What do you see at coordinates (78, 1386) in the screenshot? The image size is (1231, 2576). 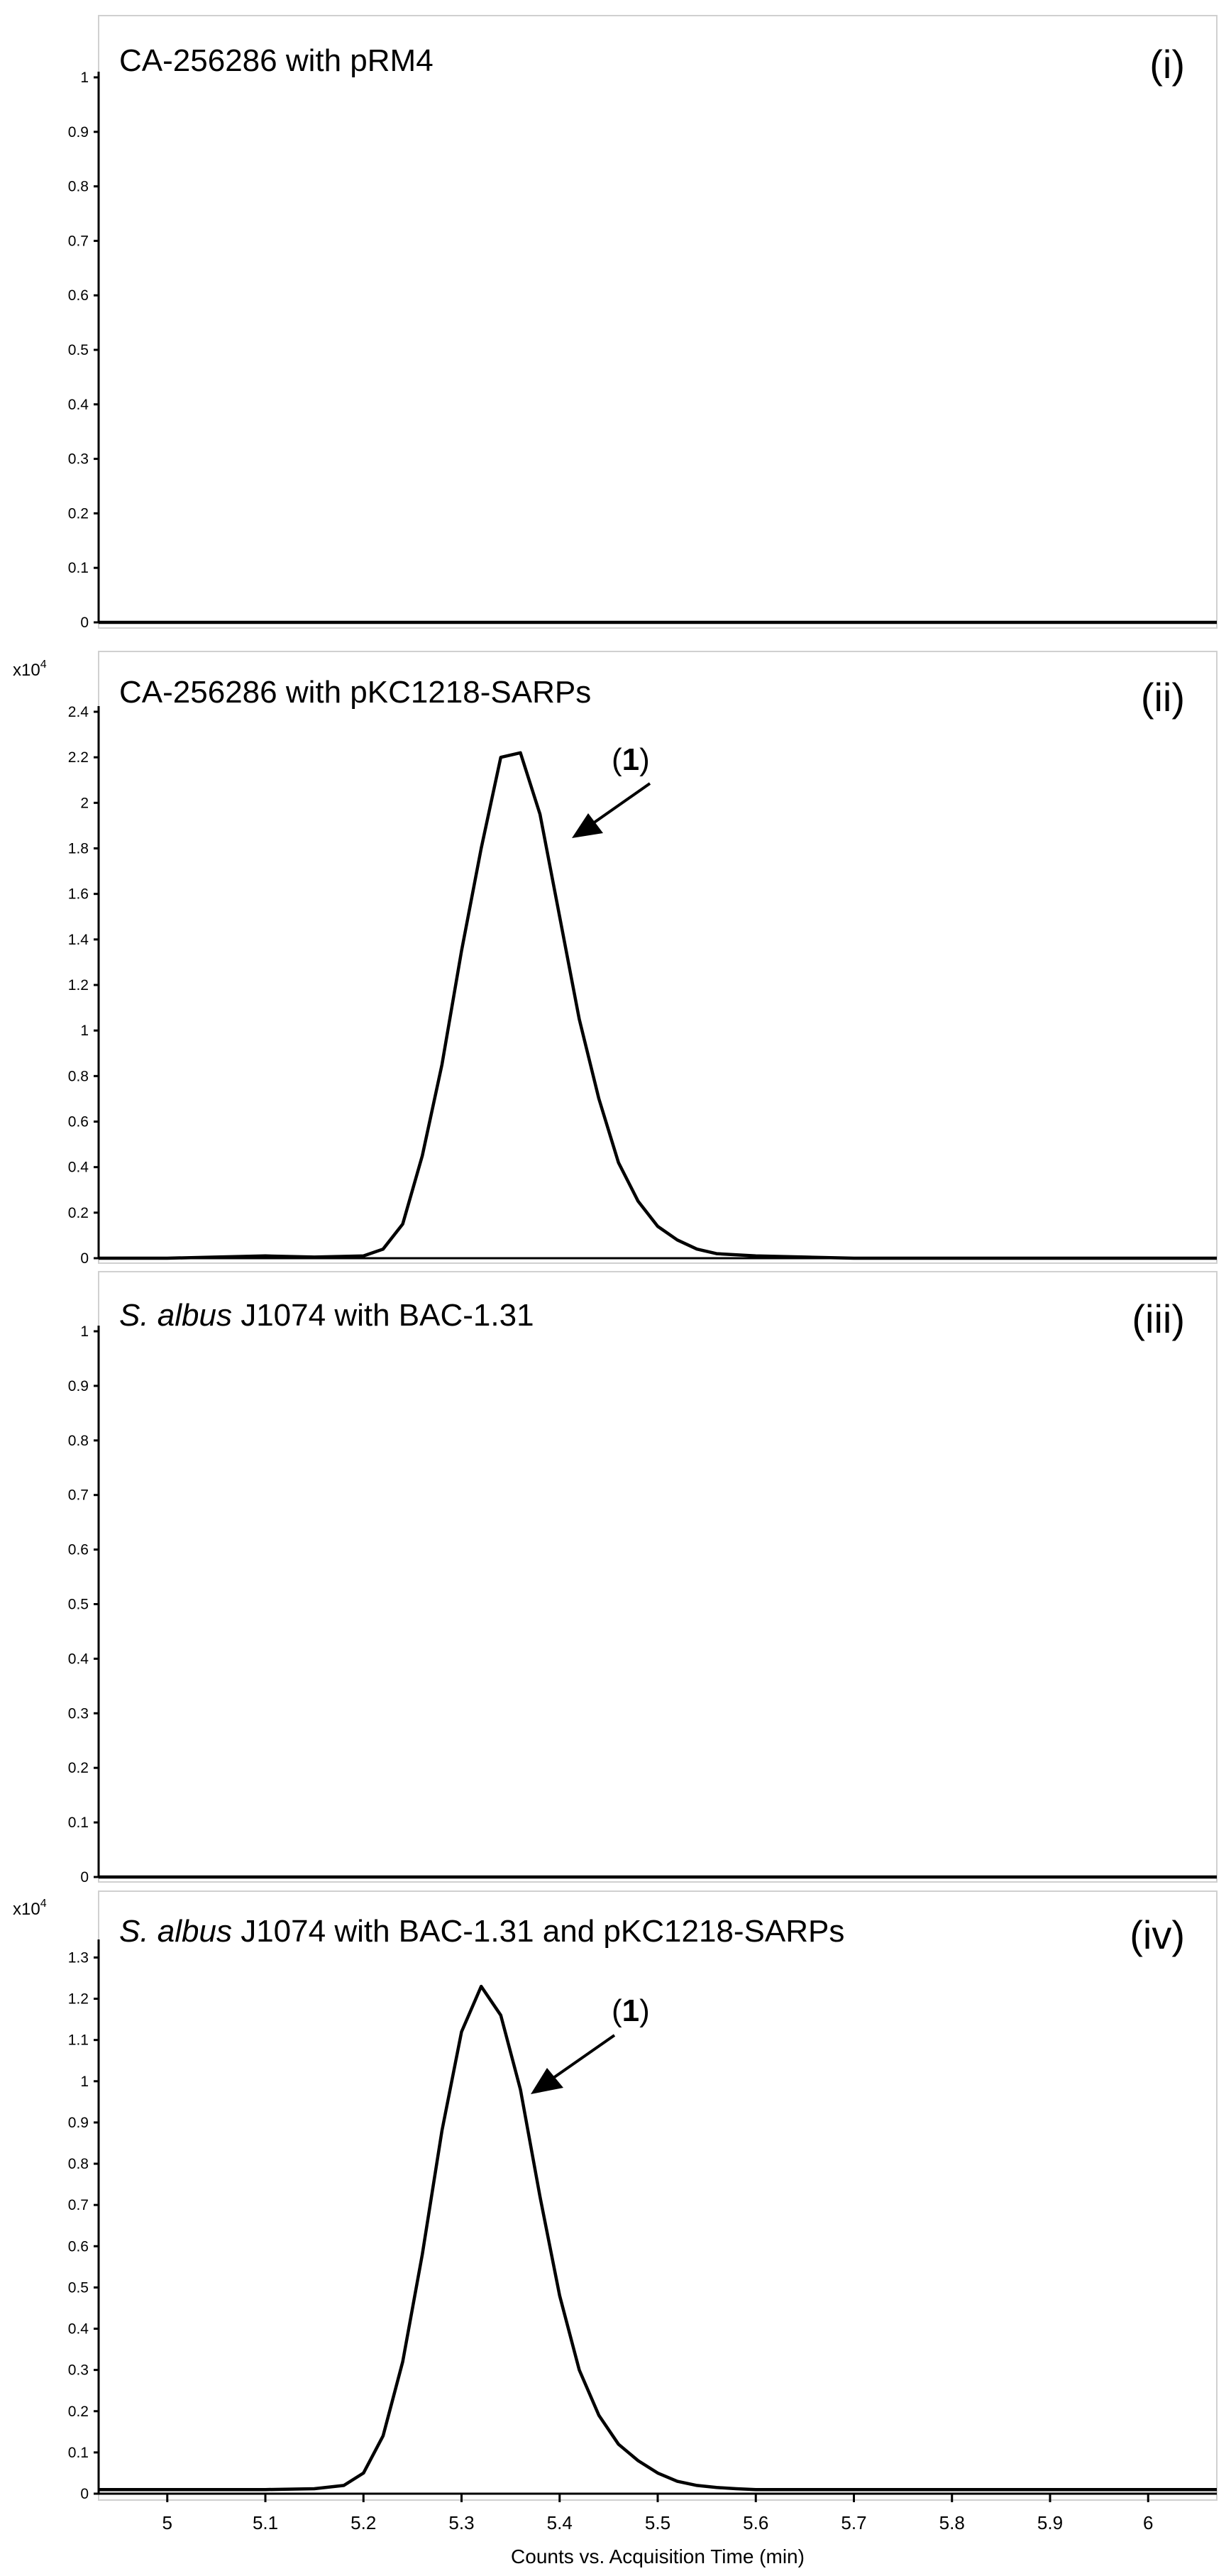 I see `panel-iii-y-tick-label: 0.9` at bounding box center [78, 1386].